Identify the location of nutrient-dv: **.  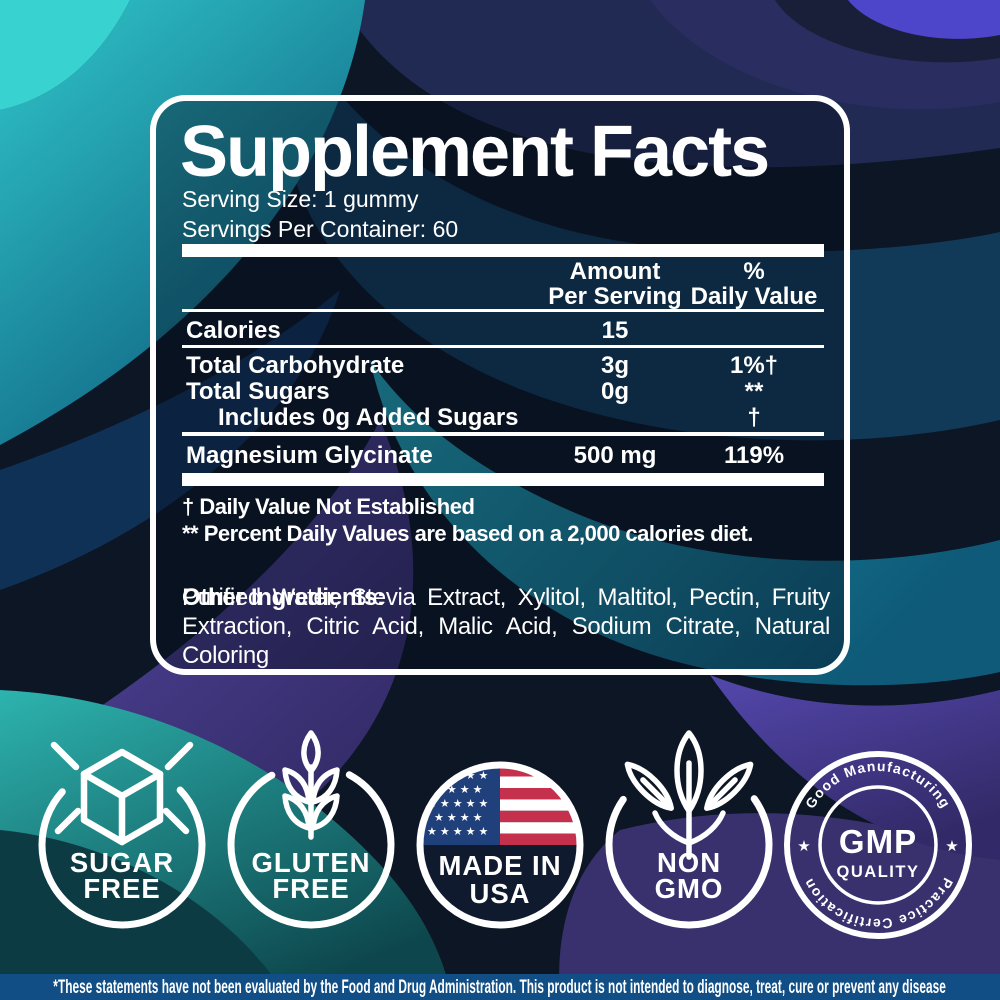
(754, 391).